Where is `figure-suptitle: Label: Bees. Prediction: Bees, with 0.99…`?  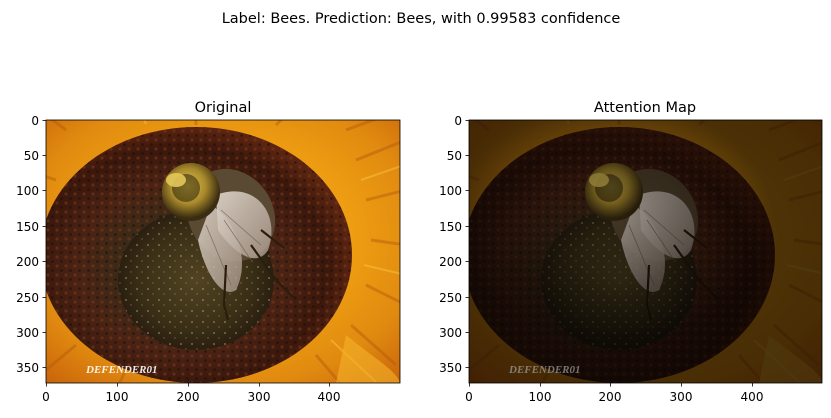 figure-suptitle: Label: Bees. Prediction: Bees, with 0.99… is located at coordinates (421, 19).